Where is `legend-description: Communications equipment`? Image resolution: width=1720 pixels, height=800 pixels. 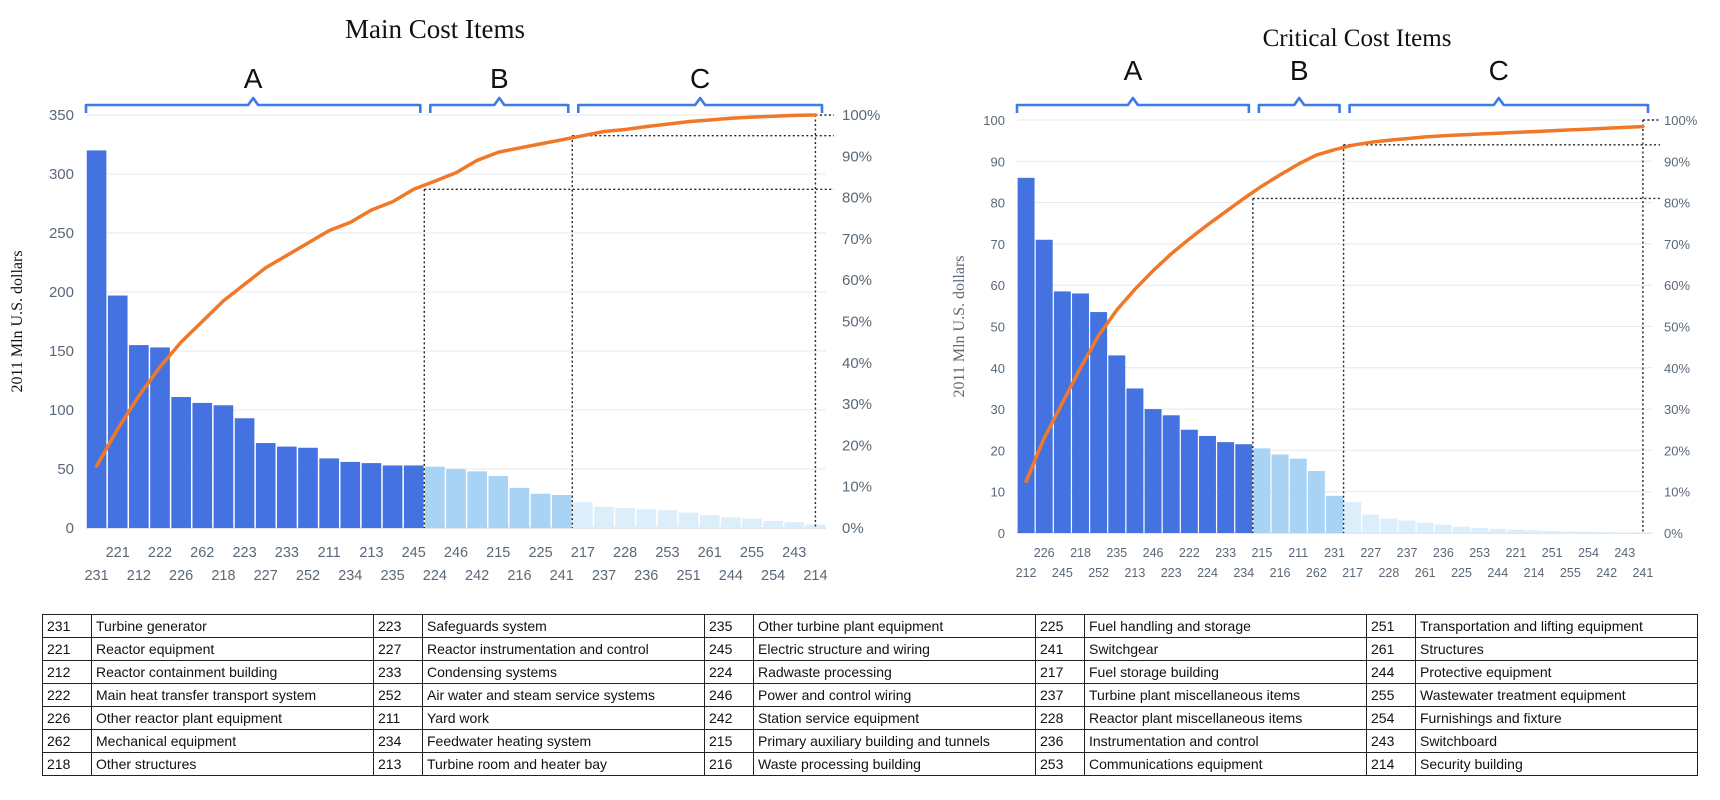
legend-description: Communications equipment is located at coordinates (1225, 764).